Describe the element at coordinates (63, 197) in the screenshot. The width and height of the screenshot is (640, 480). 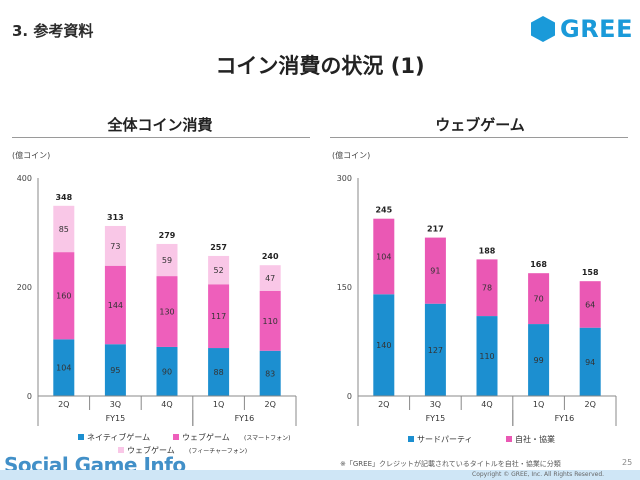
I see `total-total-label: 348` at that location.